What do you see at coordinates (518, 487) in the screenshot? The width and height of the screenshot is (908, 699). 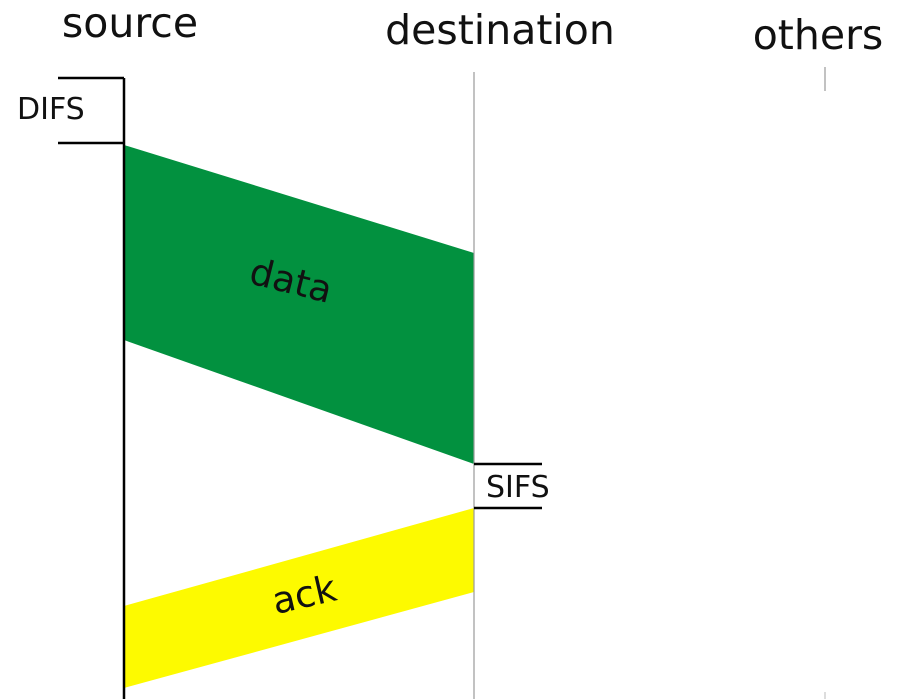 I see `sifs-label: SIFS` at bounding box center [518, 487].